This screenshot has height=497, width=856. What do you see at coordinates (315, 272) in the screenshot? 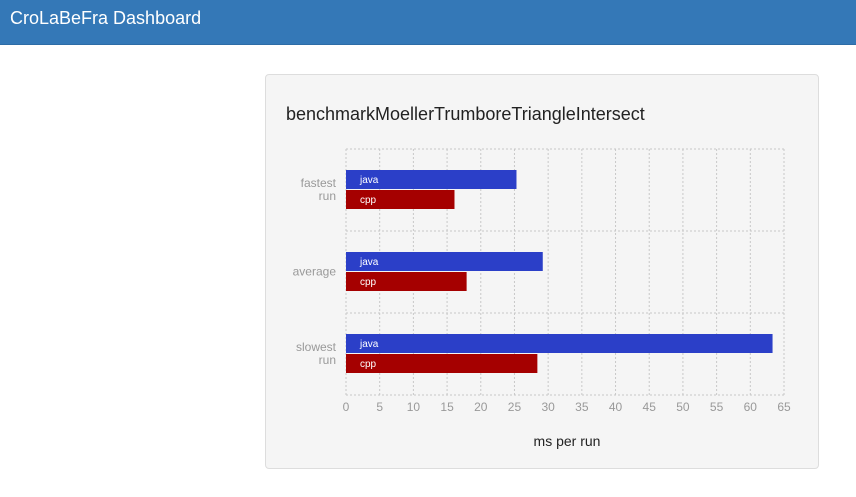
I see `y-category-label: average` at bounding box center [315, 272].